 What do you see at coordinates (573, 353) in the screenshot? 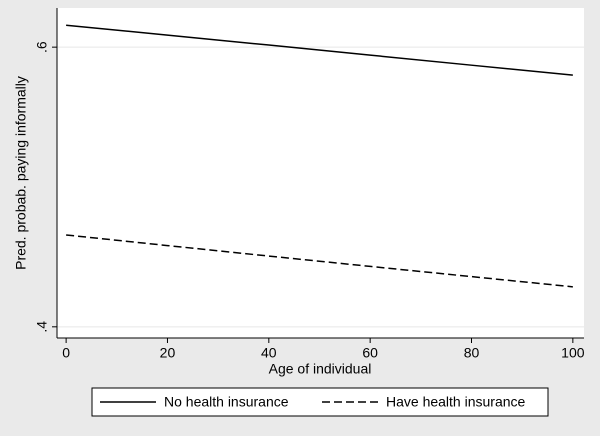
I see `x-tick-label: 100` at bounding box center [573, 353].